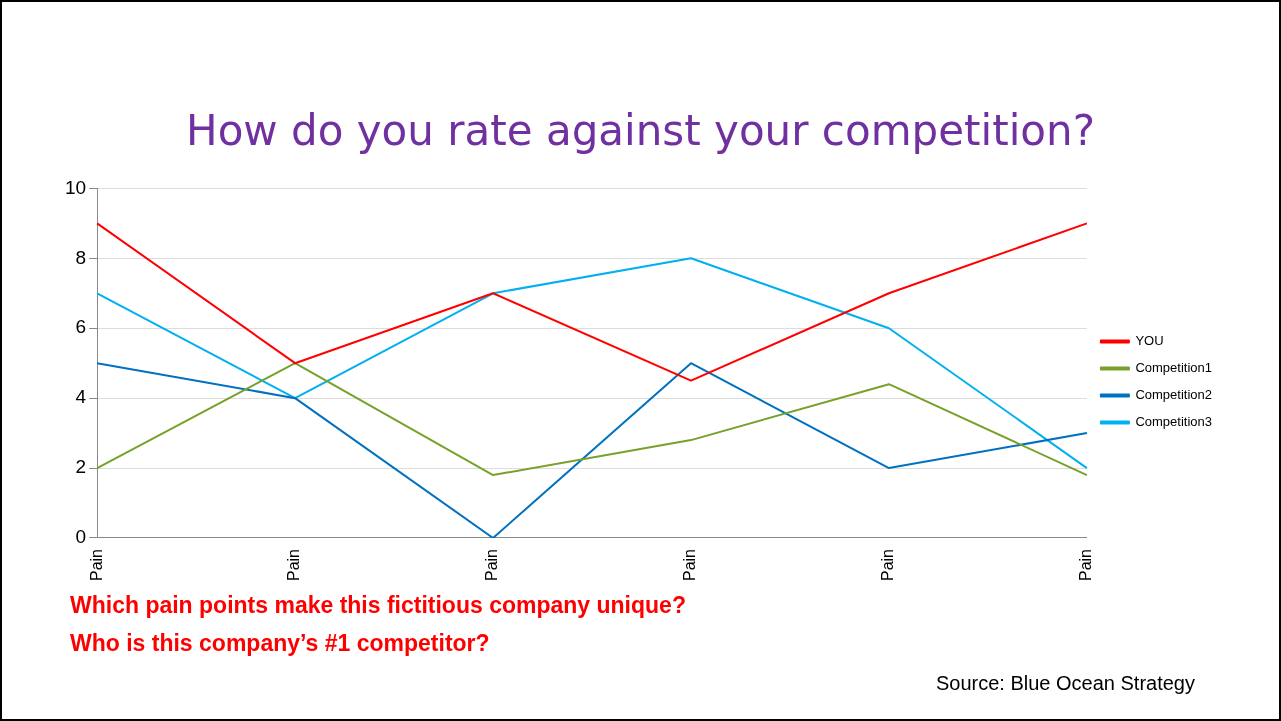 The height and width of the screenshot is (721, 1281). I want to click on y-tick-label: 8, so click(81, 257).